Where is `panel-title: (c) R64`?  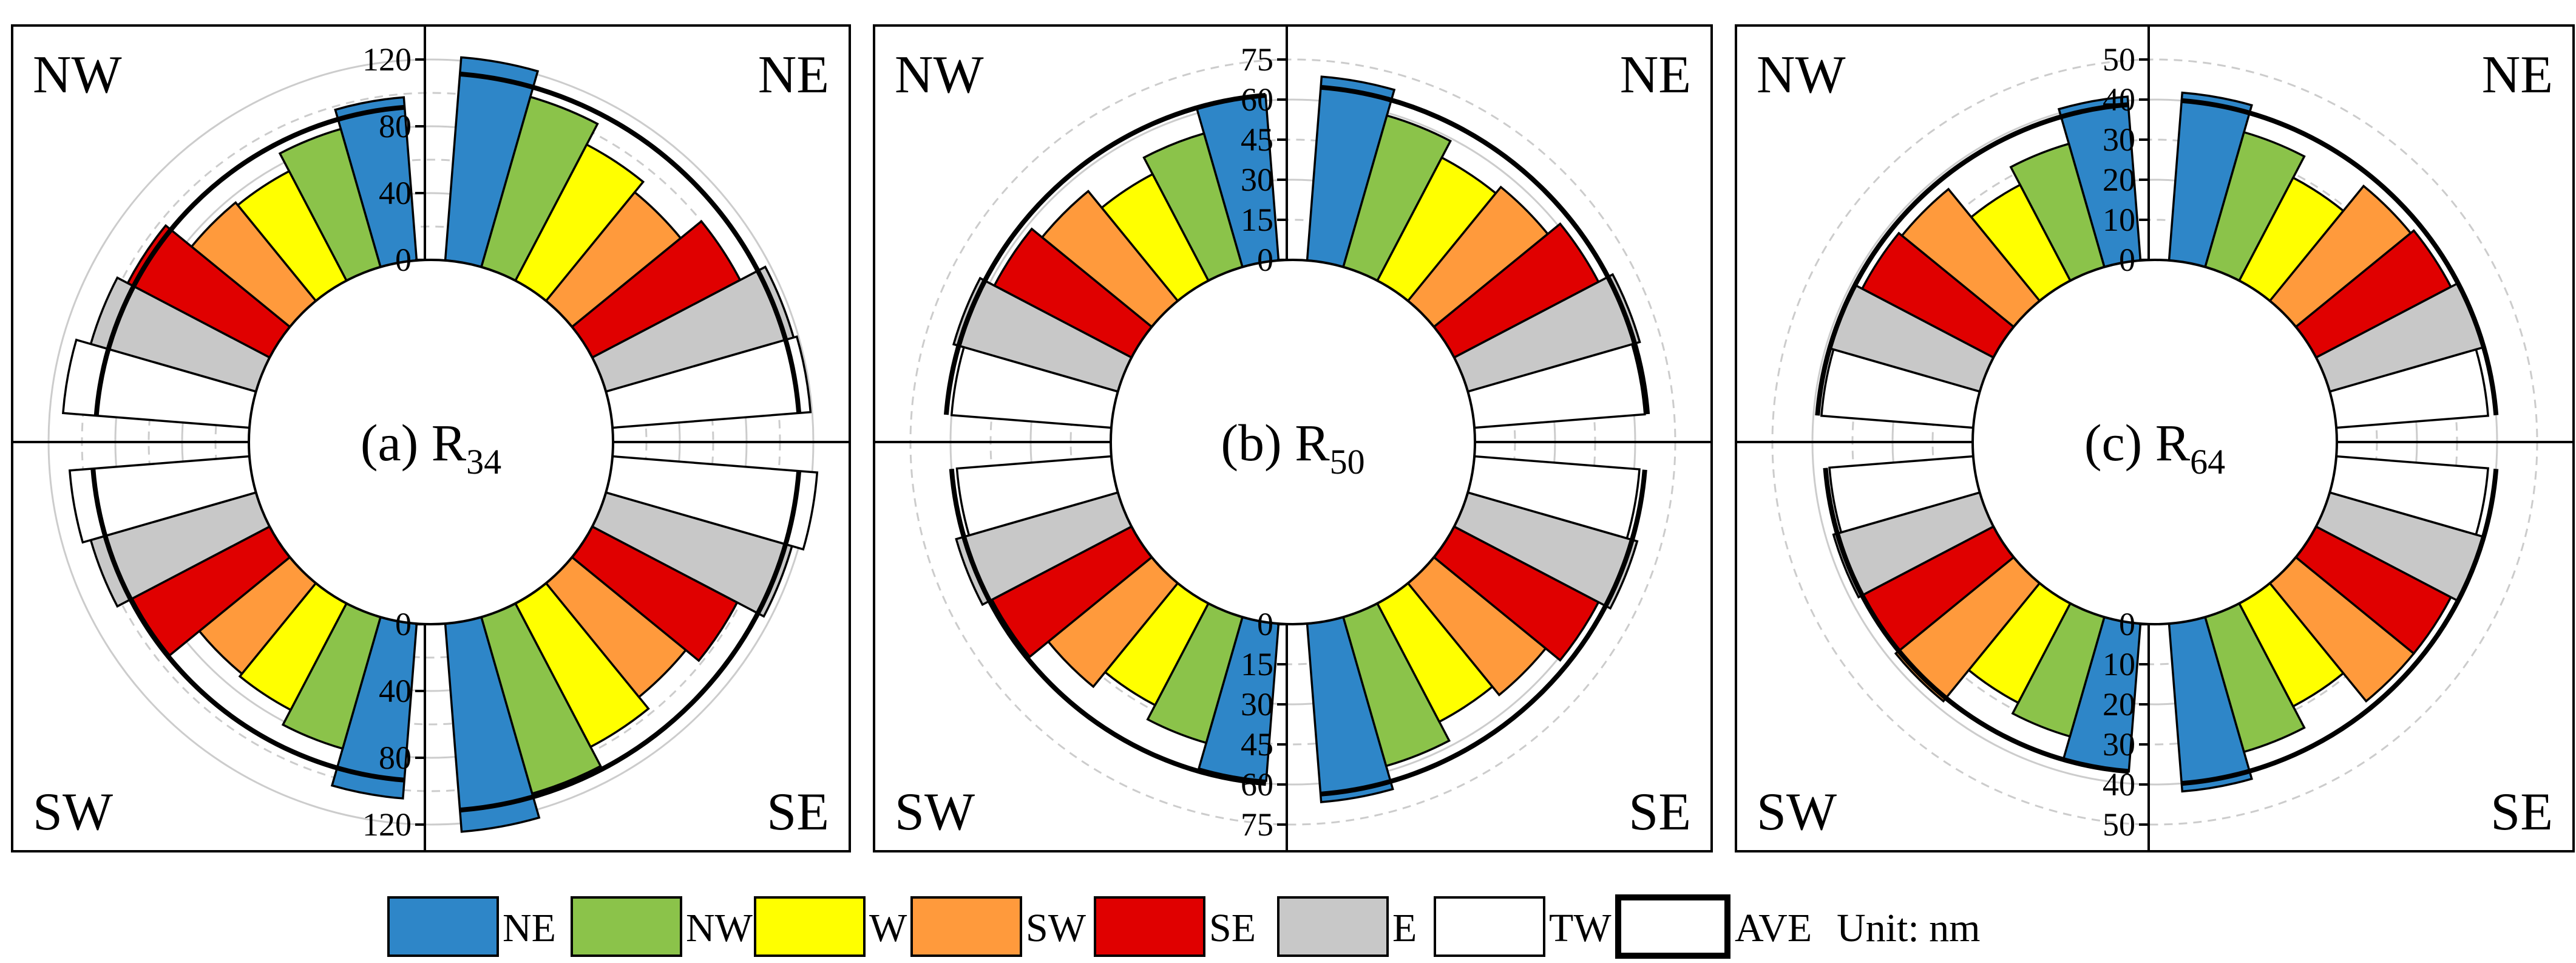 panel-title: (c) R64 is located at coordinates (2154, 448).